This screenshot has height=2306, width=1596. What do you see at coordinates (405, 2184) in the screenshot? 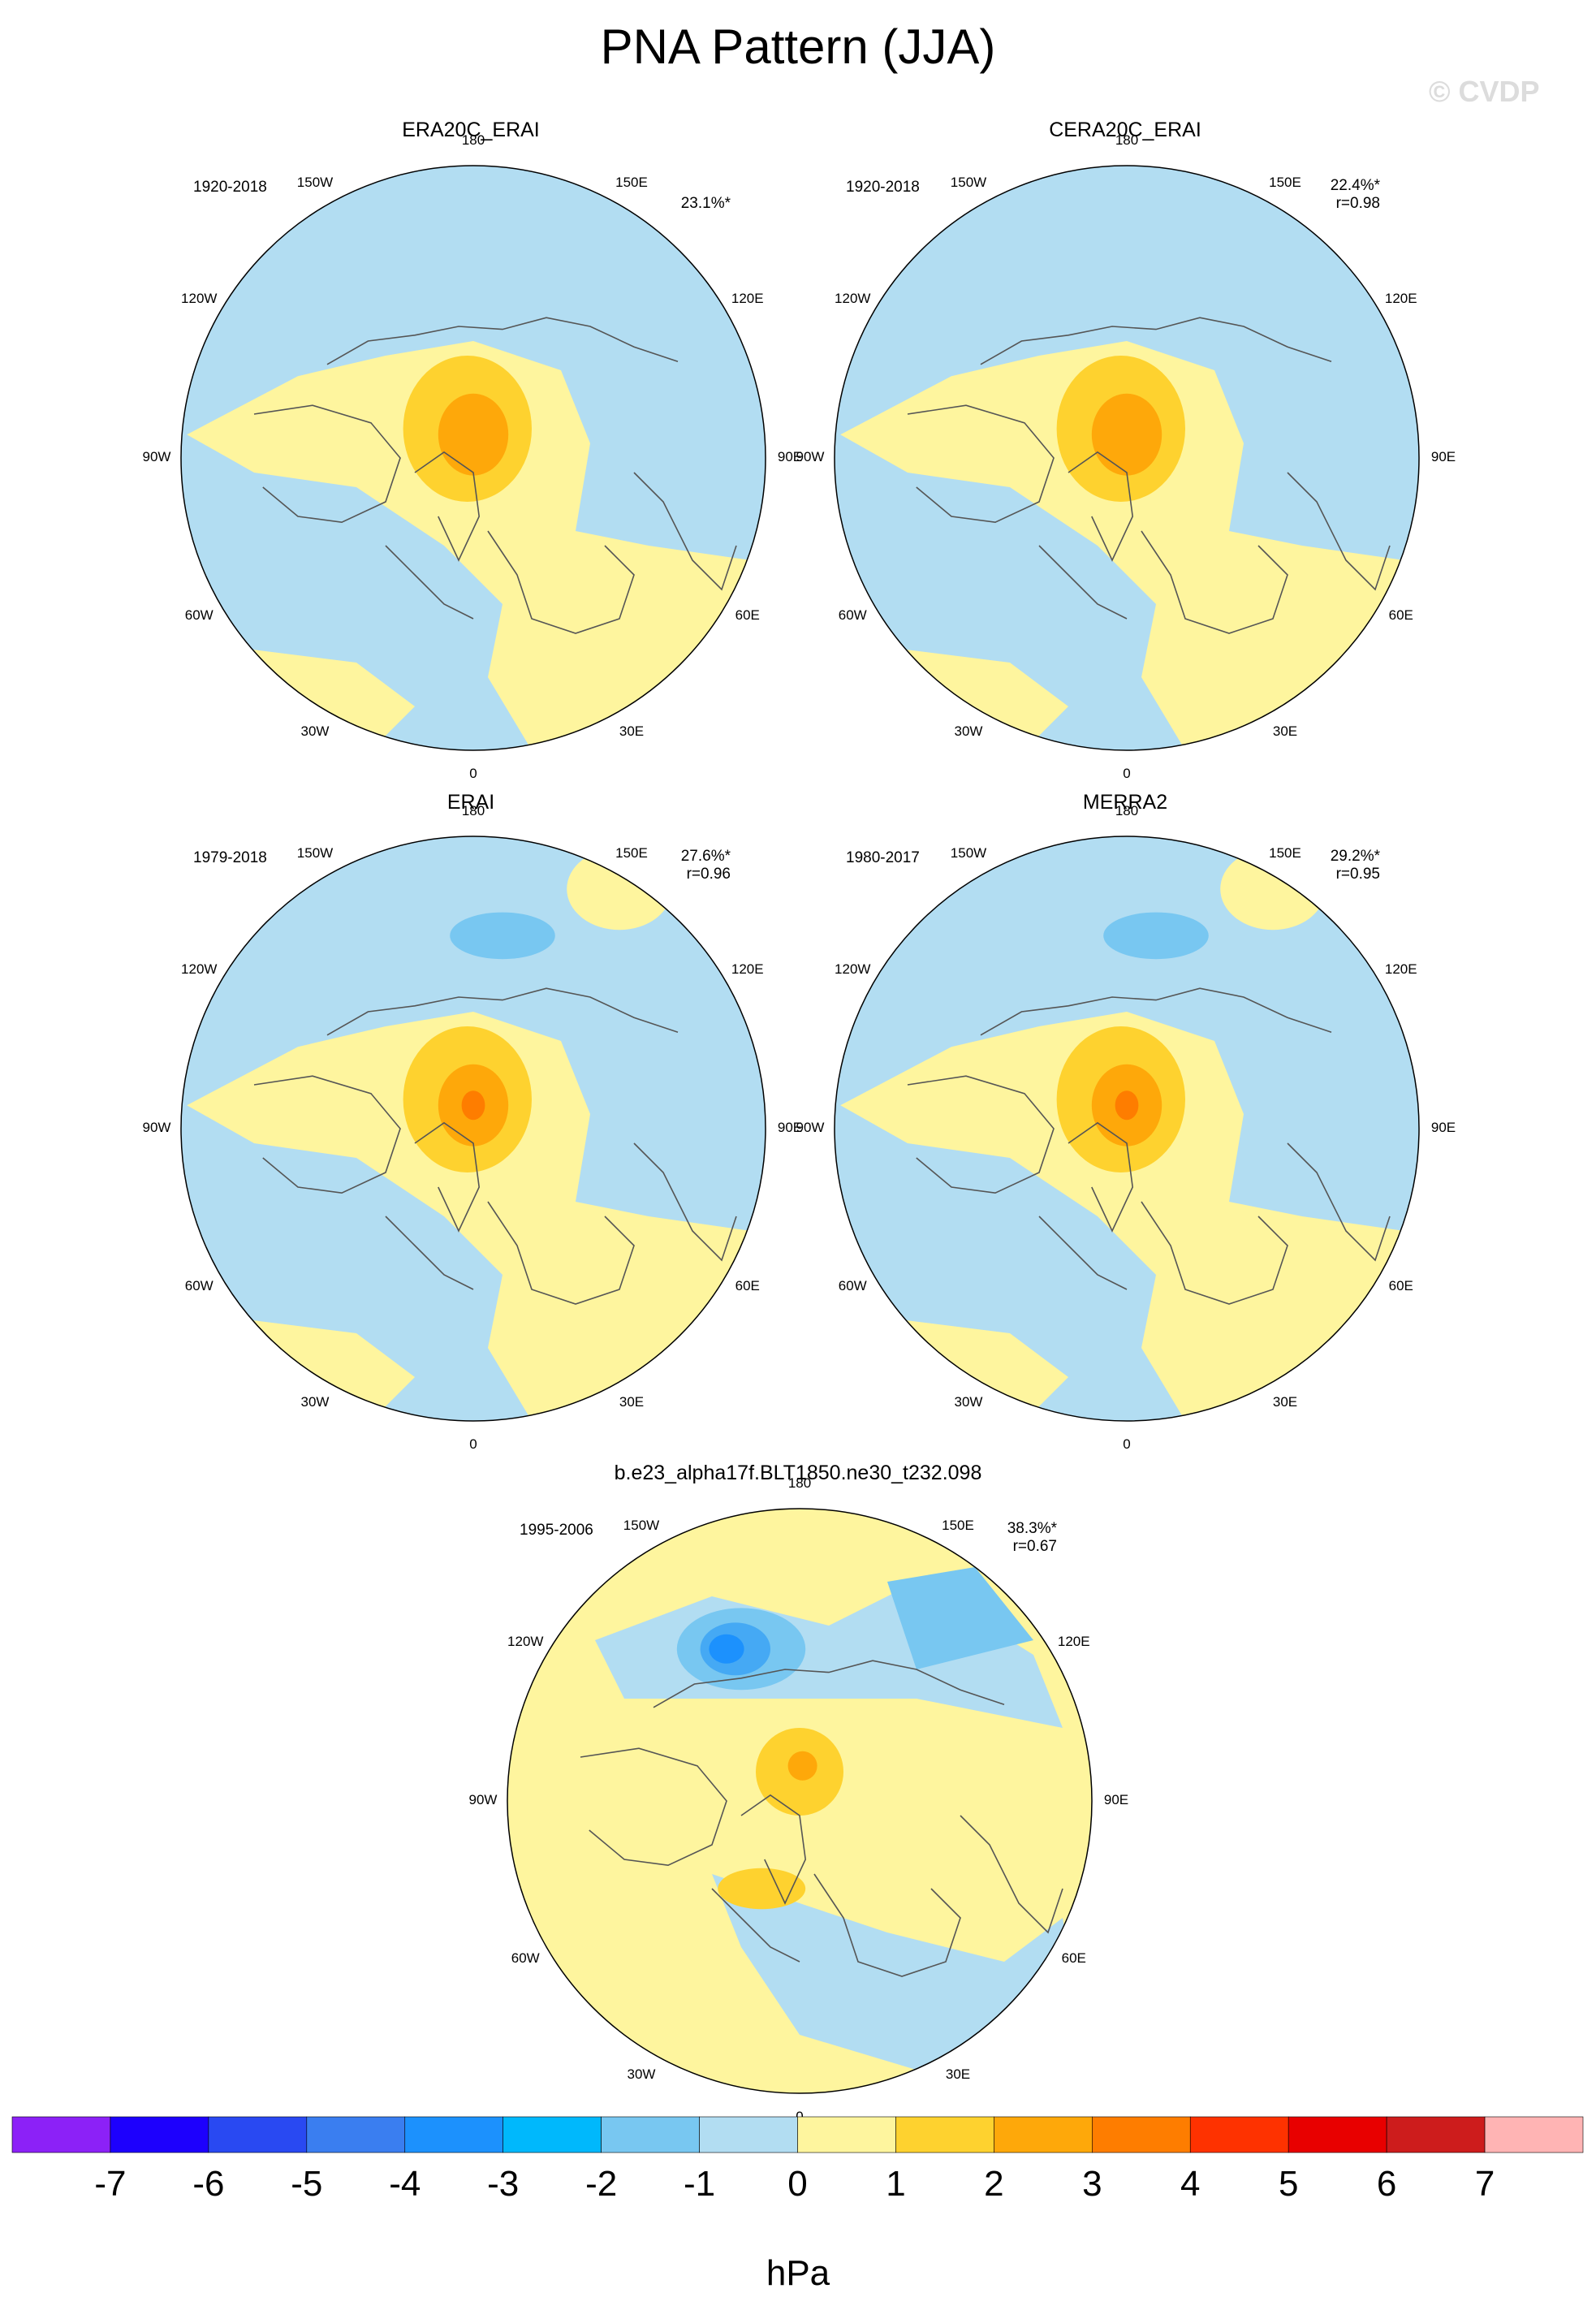
I see `colorbar-tick-label: -4` at bounding box center [405, 2184].